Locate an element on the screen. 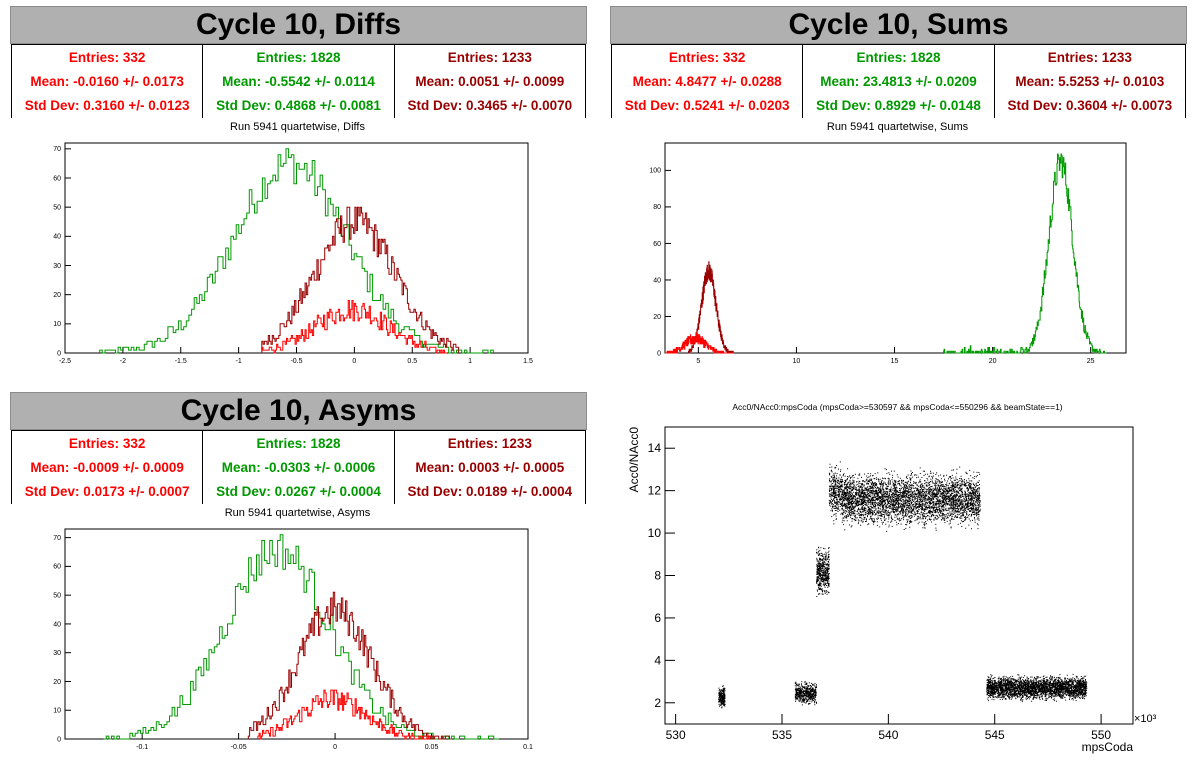 The width and height of the screenshot is (1196, 772). diffs-xtick-label: 1.5 is located at coordinates (528, 361).